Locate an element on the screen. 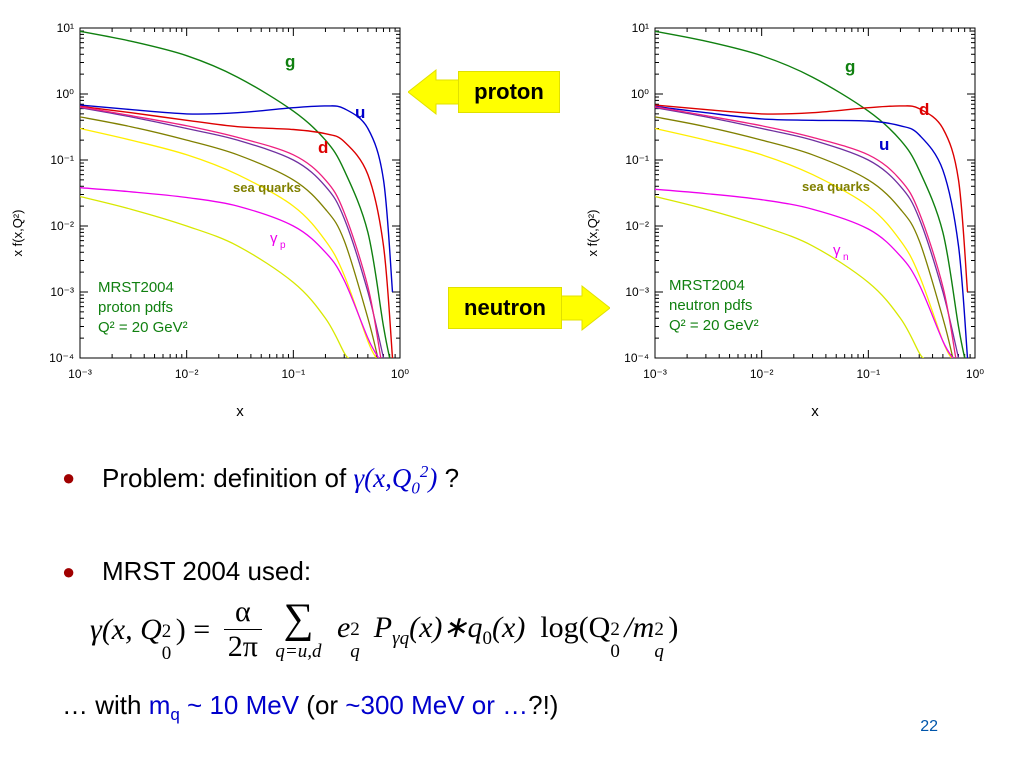 The image size is (1024, 768). bullet-problem-text: Problem: definition of γ(x,Q02) ? is located at coordinates (280, 480).